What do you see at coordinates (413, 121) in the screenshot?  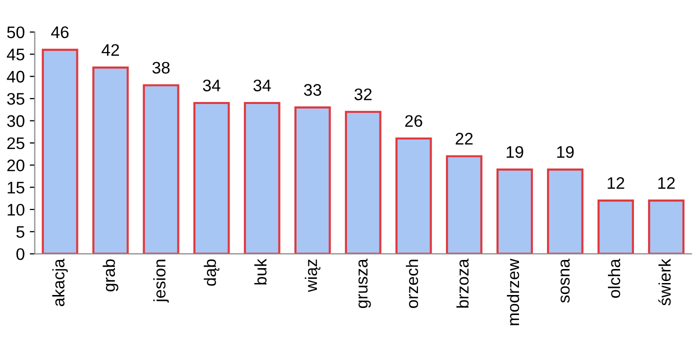 I see `data-label: 26` at bounding box center [413, 121].